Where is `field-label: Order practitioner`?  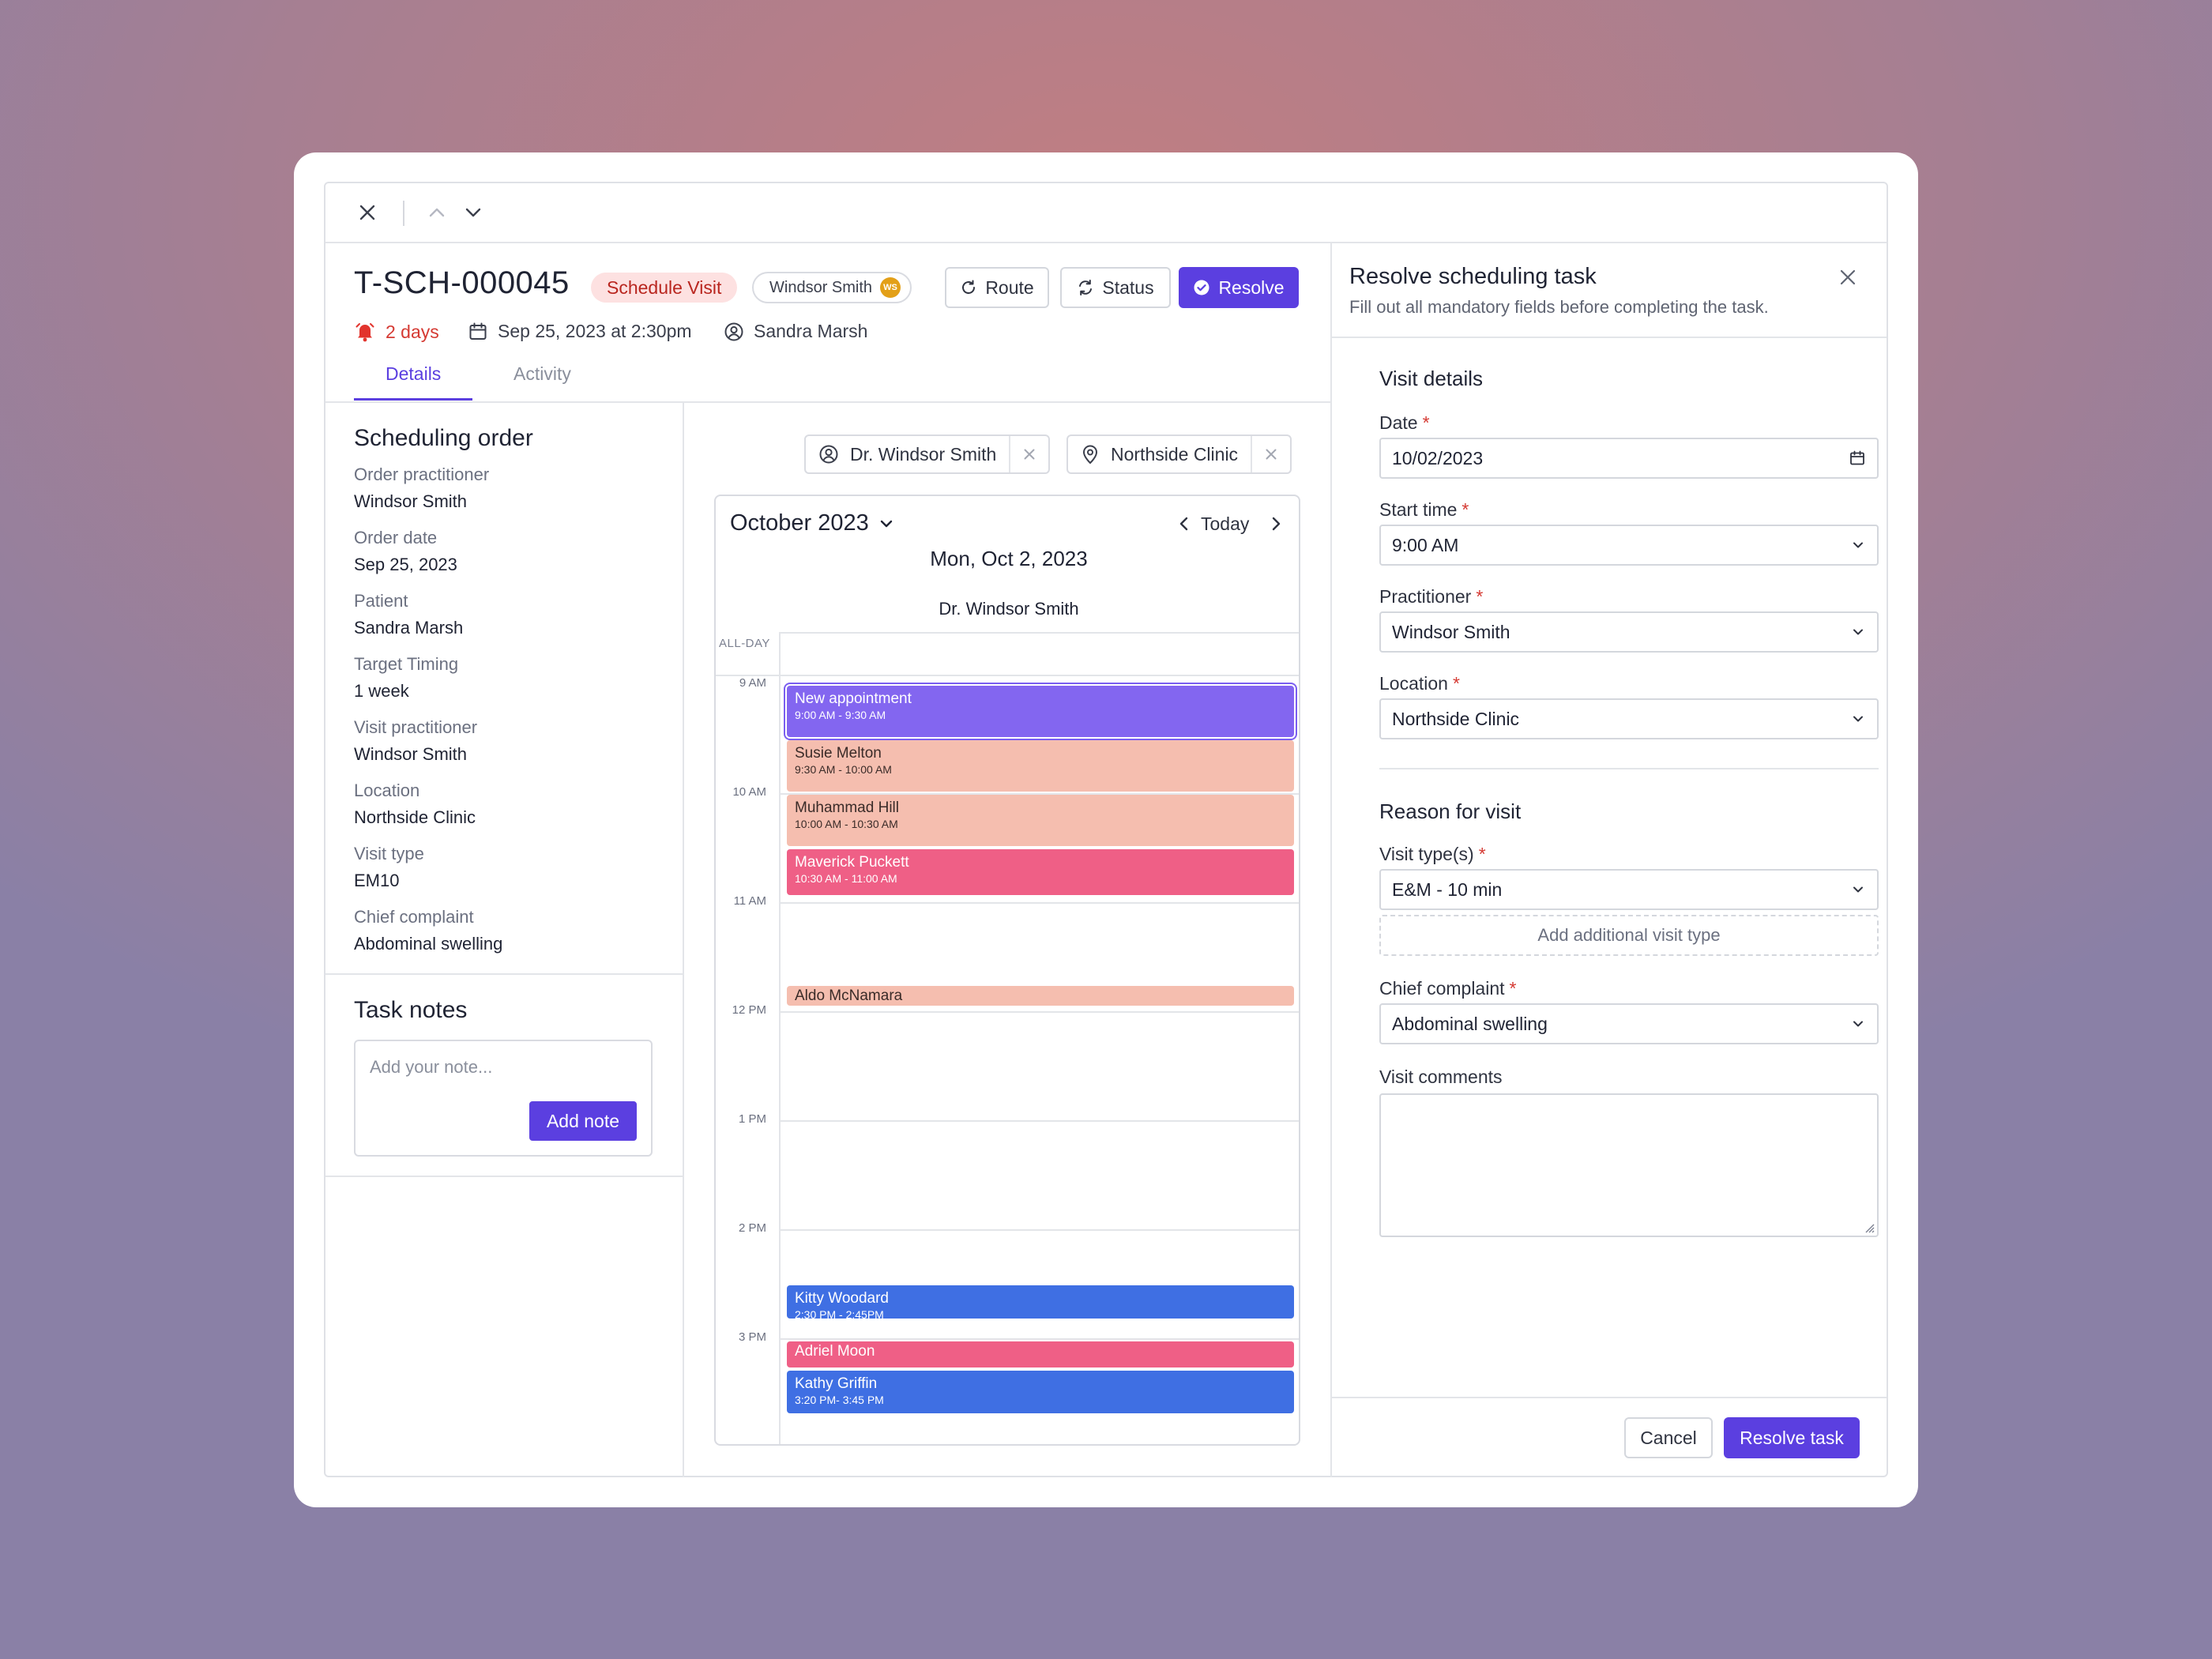
field-label: Order practitioner is located at coordinates (422, 474).